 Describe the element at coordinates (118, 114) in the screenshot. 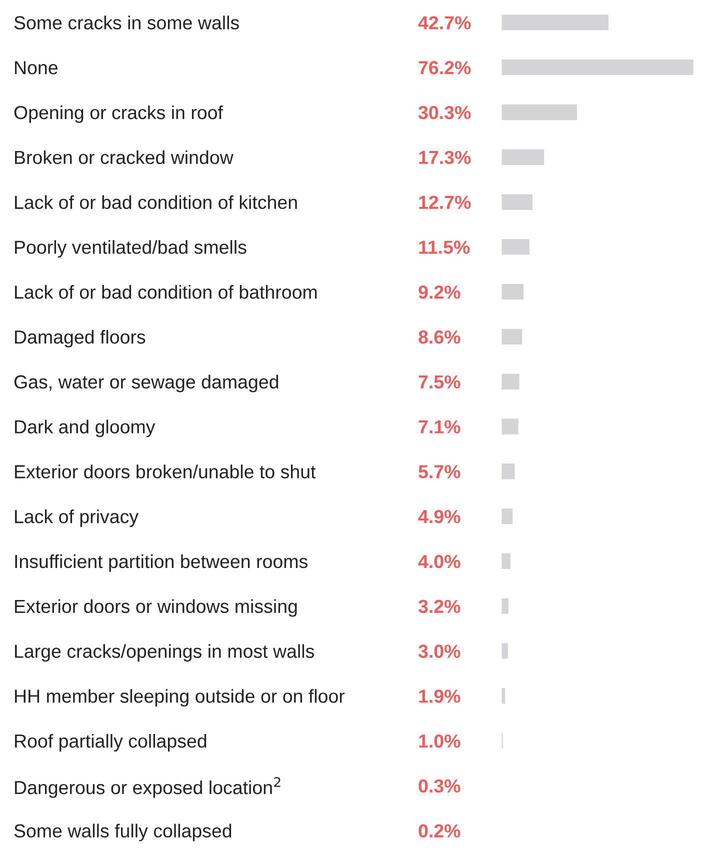

I see `y-tick-label: Opening or cracks in roof` at that location.